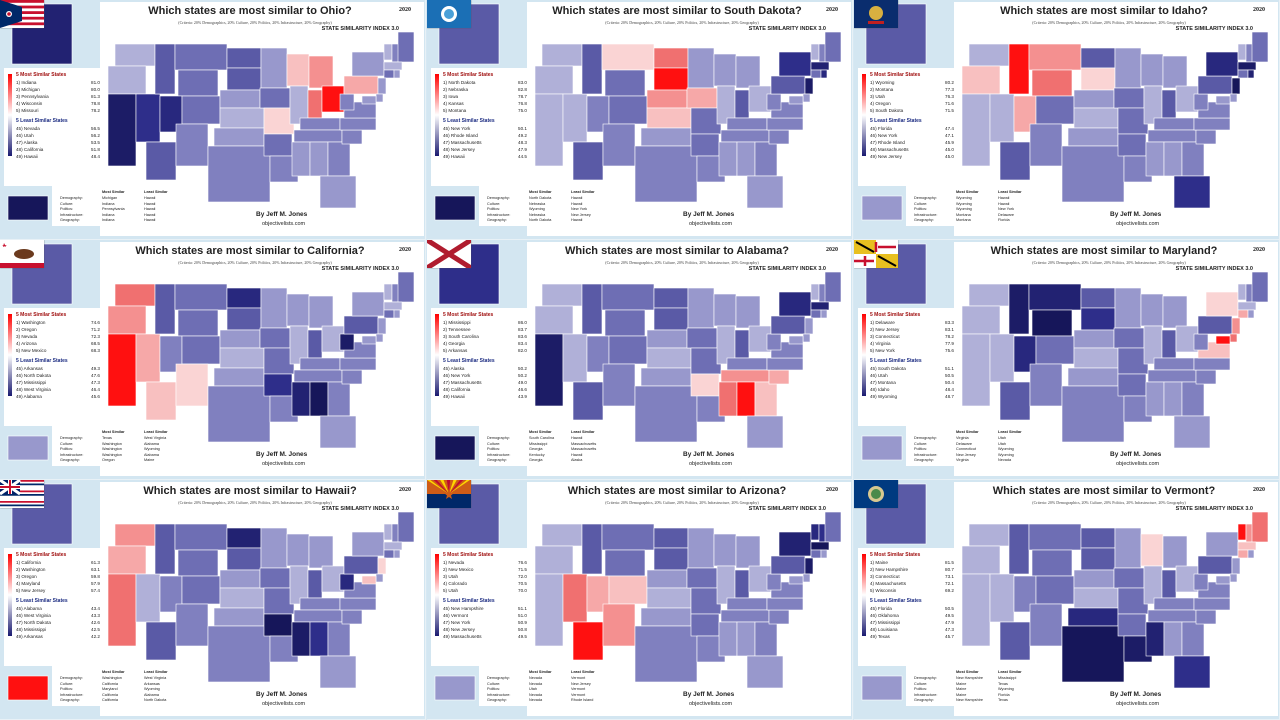 Image resolution: width=1280 pixels, height=720 pixels. What do you see at coordinates (949, 336) in the screenshot?
I see `state-score: 78.2` at bounding box center [949, 336].